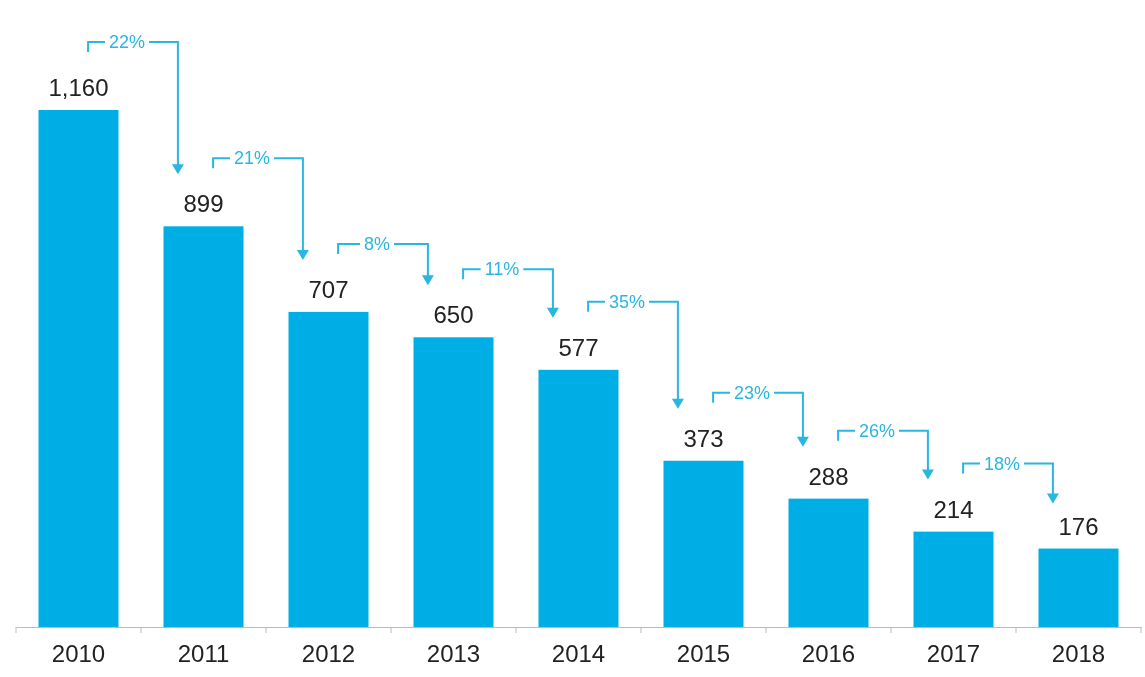 This screenshot has height=677, width=1145. What do you see at coordinates (203, 654) in the screenshot?
I see `x-tick-label: 2011` at bounding box center [203, 654].